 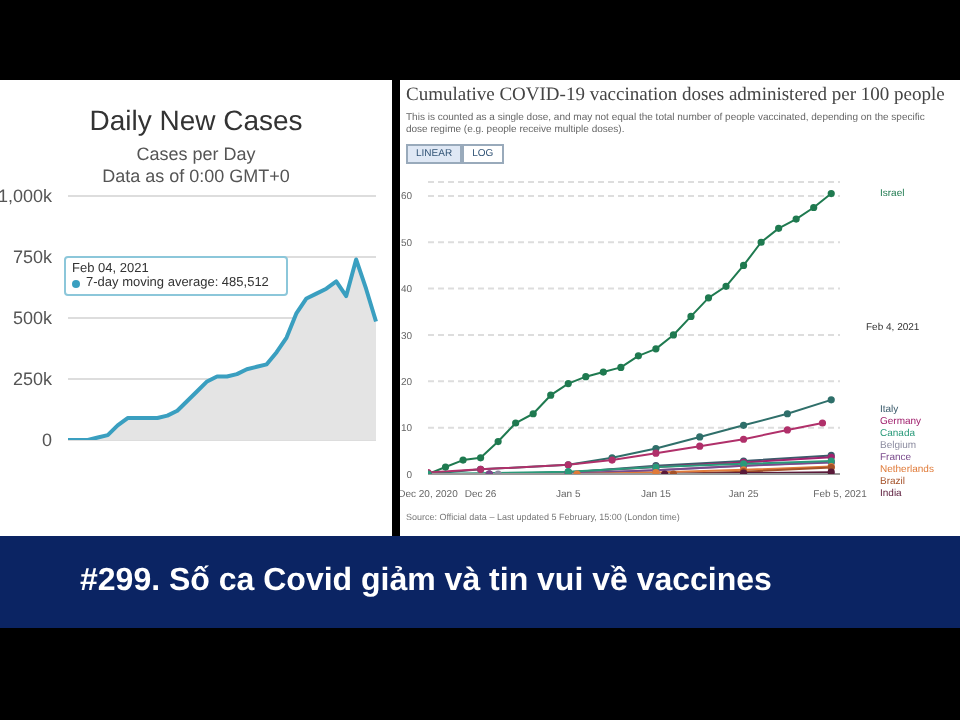 I want to click on chart-subtitle: Cases per Day Data as of 0:00 GMT+0, so click(x=196, y=165).